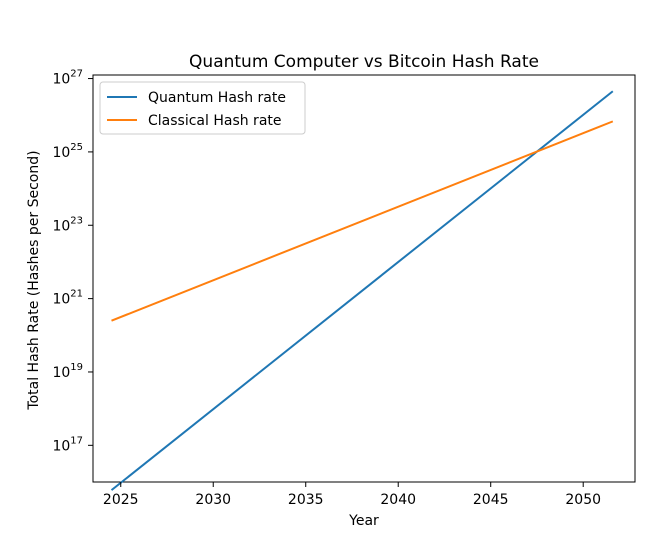 This screenshot has width=660, height=533. Describe the element at coordinates (364, 62) in the screenshot. I see `chart-title: Quantum Computer vs Bitcoin Hash Rate` at that location.